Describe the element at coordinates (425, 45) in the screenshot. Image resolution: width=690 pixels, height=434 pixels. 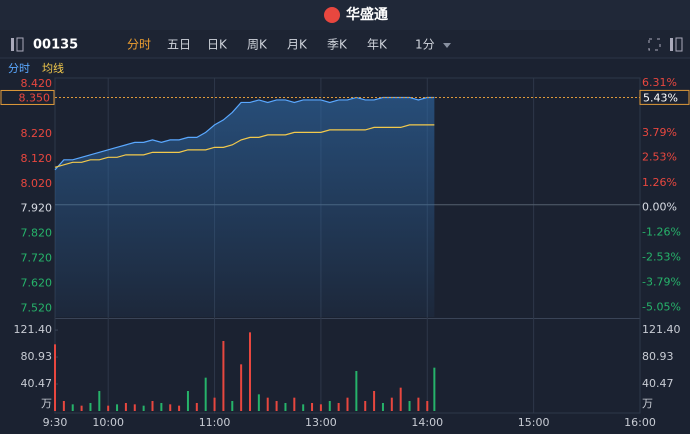
I see `tab: 1分` at that location.